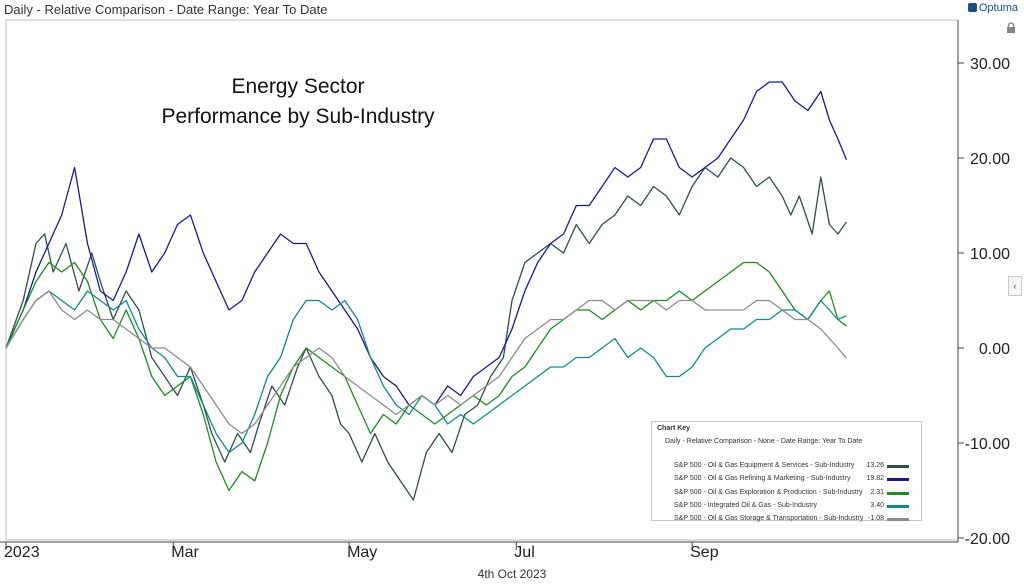  Describe the element at coordinates (1015, 286) in the screenshot. I see `collapse-icon: ‹` at that location.